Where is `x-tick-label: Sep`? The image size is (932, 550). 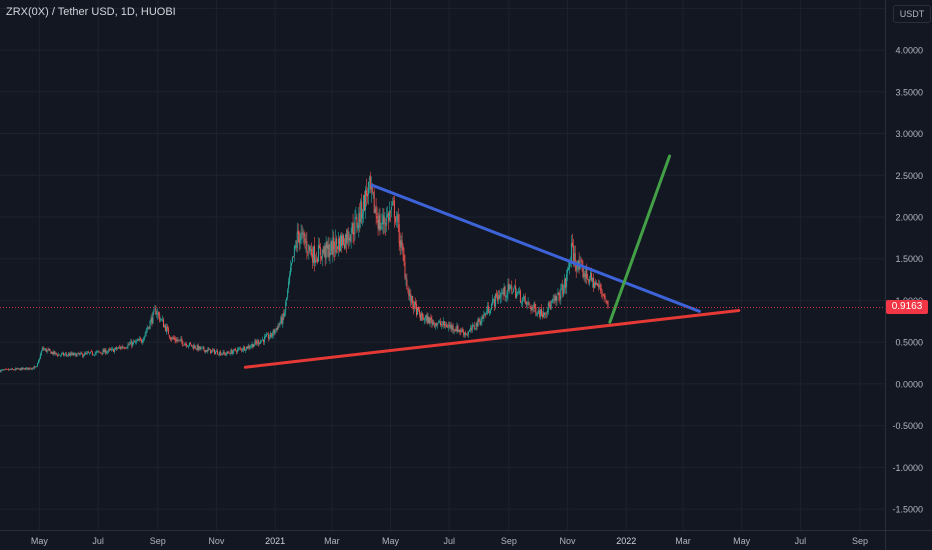 x-tick-label: Sep is located at coordinates (860, 541).